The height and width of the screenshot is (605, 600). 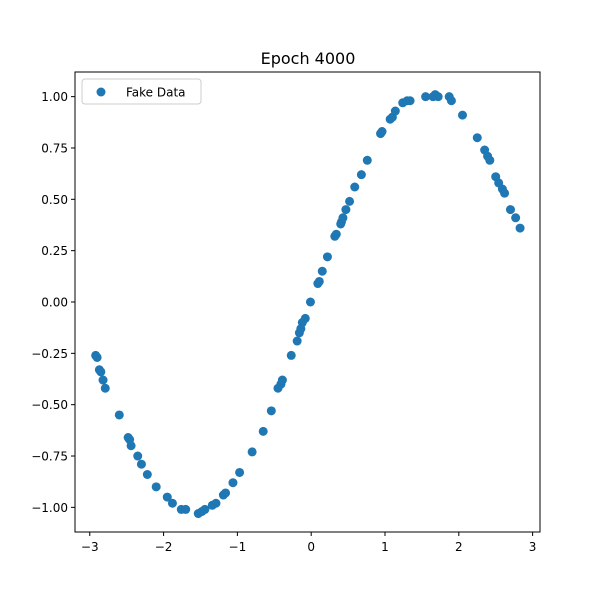 What do you see at coordinates (49, 405) in the screenshot?
I see `y-tick-label: −0.50` at bounding box center [49, 405].